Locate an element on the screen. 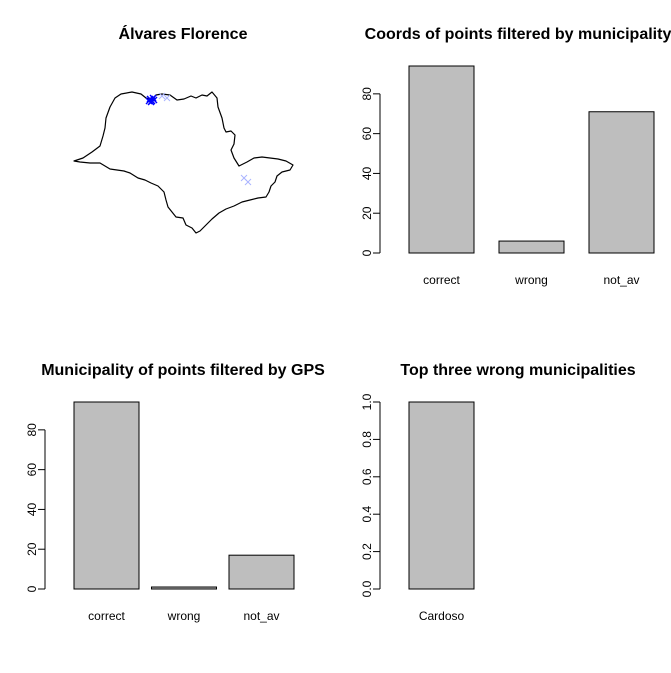  chart-title: Top three wrong municipalities is located at coordinates (517, 370).